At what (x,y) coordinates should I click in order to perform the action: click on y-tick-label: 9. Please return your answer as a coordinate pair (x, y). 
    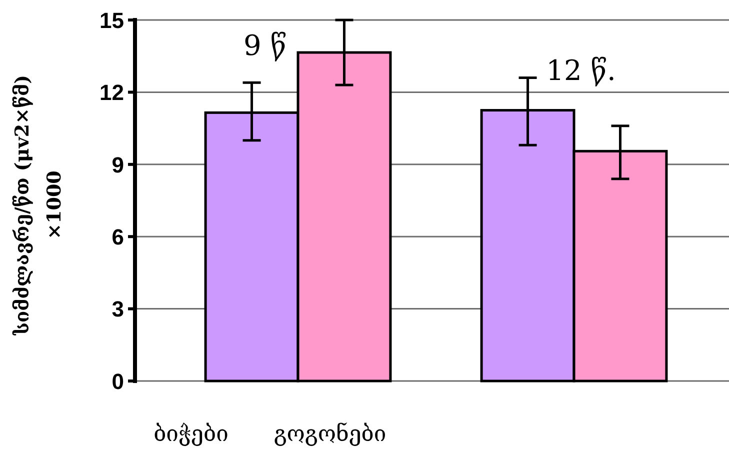
    Looking at the image, I should click on (118, 165).